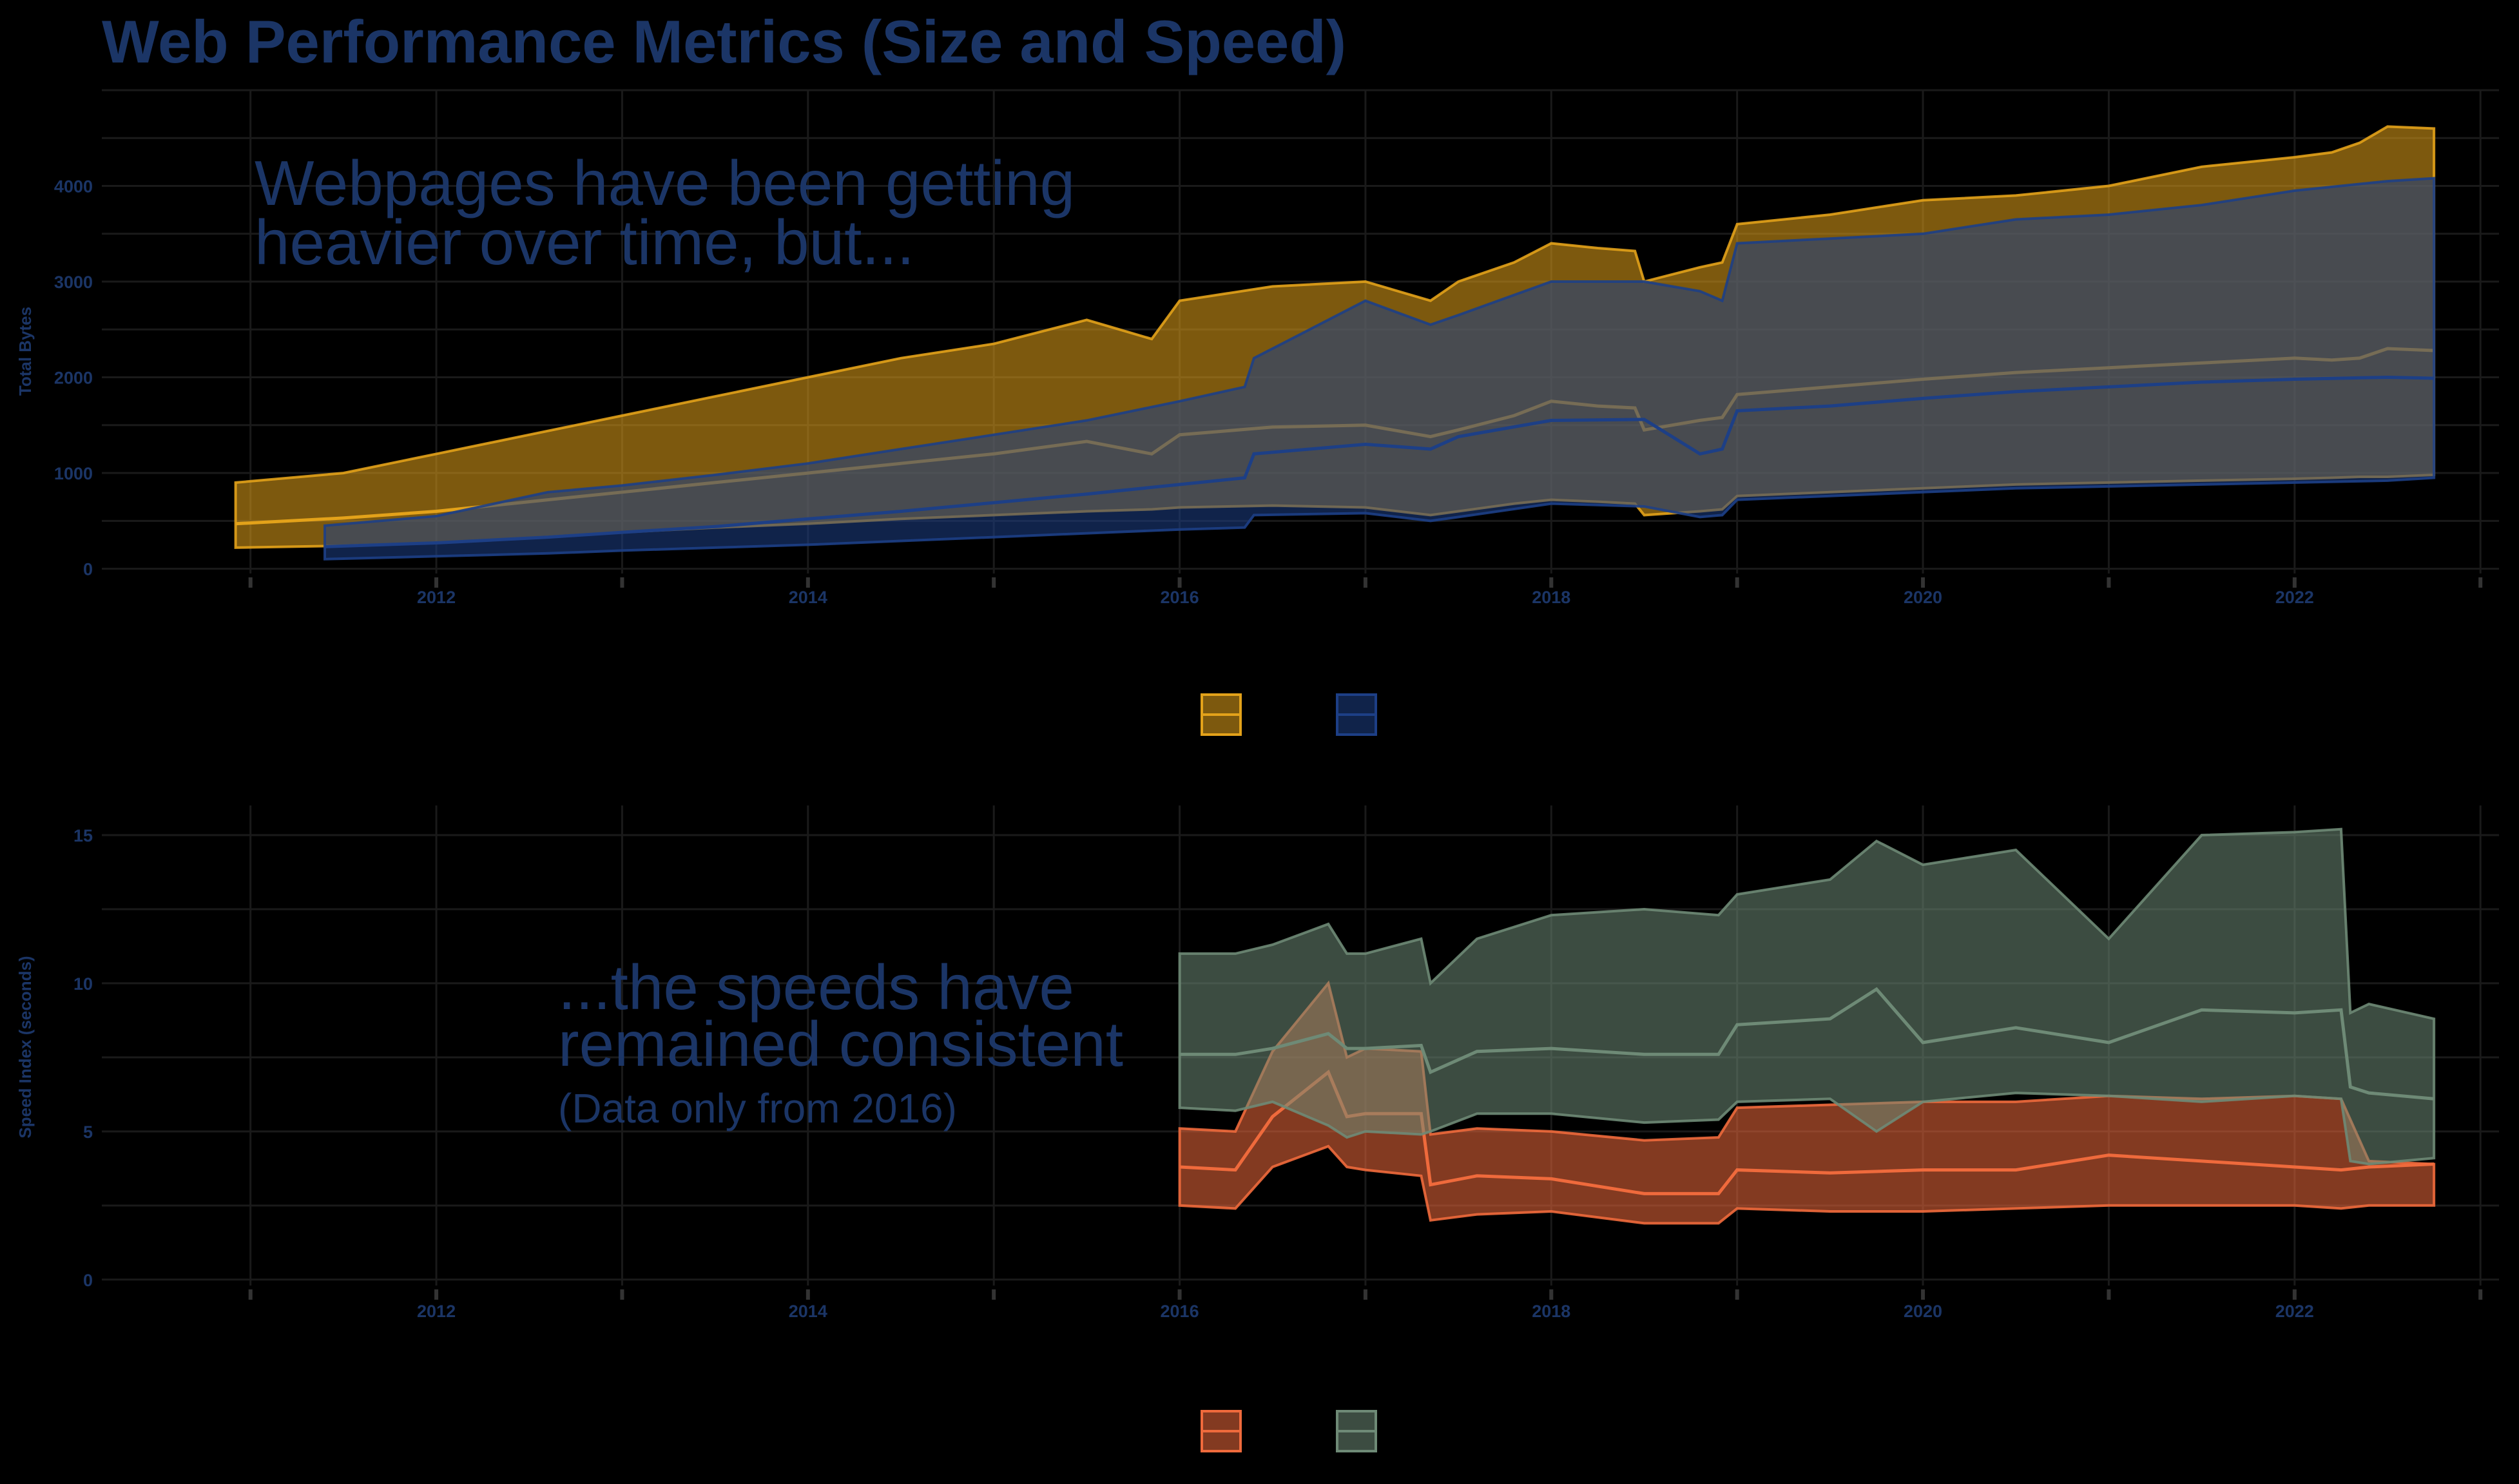  I want to click on size-x-tick-label: 2022, so click(2294, 597).